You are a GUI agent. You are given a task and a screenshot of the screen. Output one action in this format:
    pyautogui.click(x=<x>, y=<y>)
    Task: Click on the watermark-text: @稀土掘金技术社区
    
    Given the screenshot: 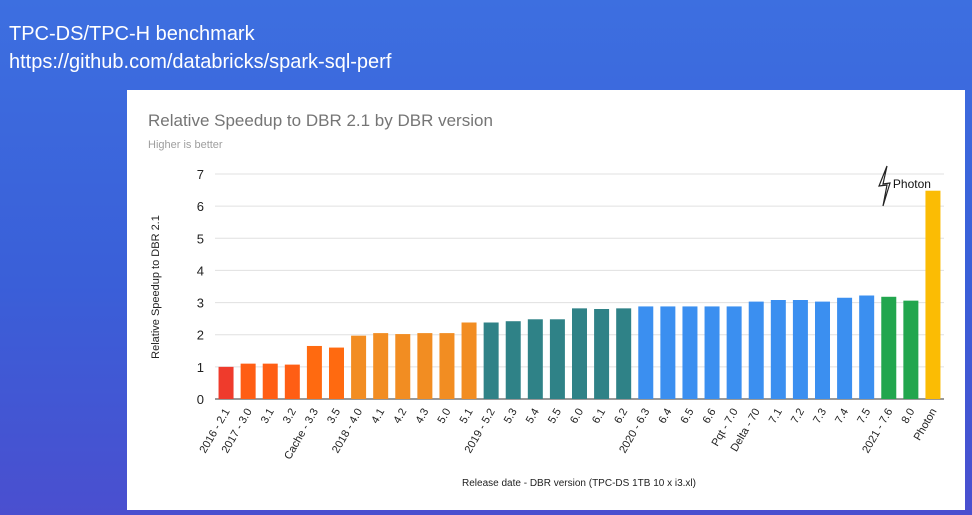 What is the action you would take?
    pyautogui.click(x=890, y=493)
    